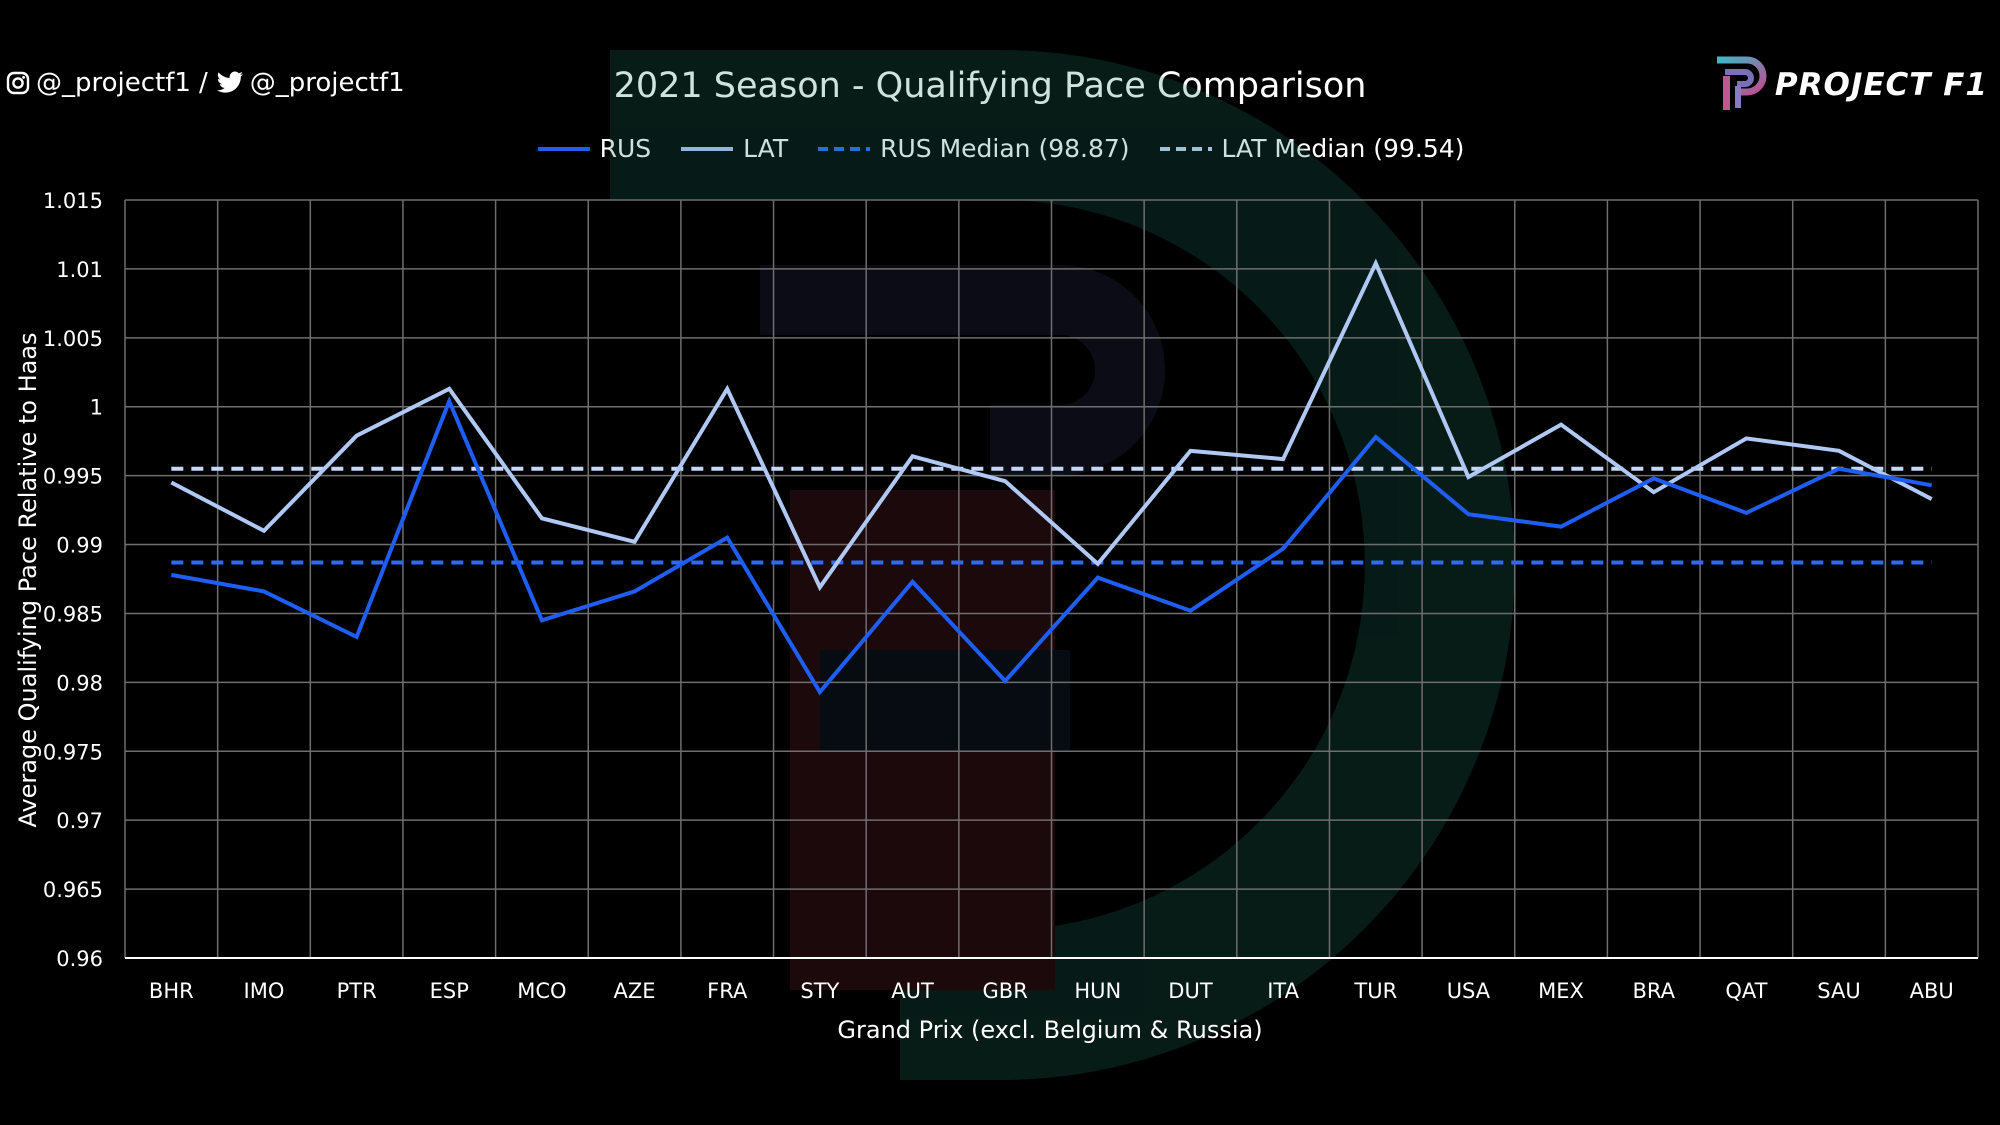  What do you see at coordinates (541, 991) in the screenshot?
I see `x-tick-label: MCO` at bounding box center [541, 991].